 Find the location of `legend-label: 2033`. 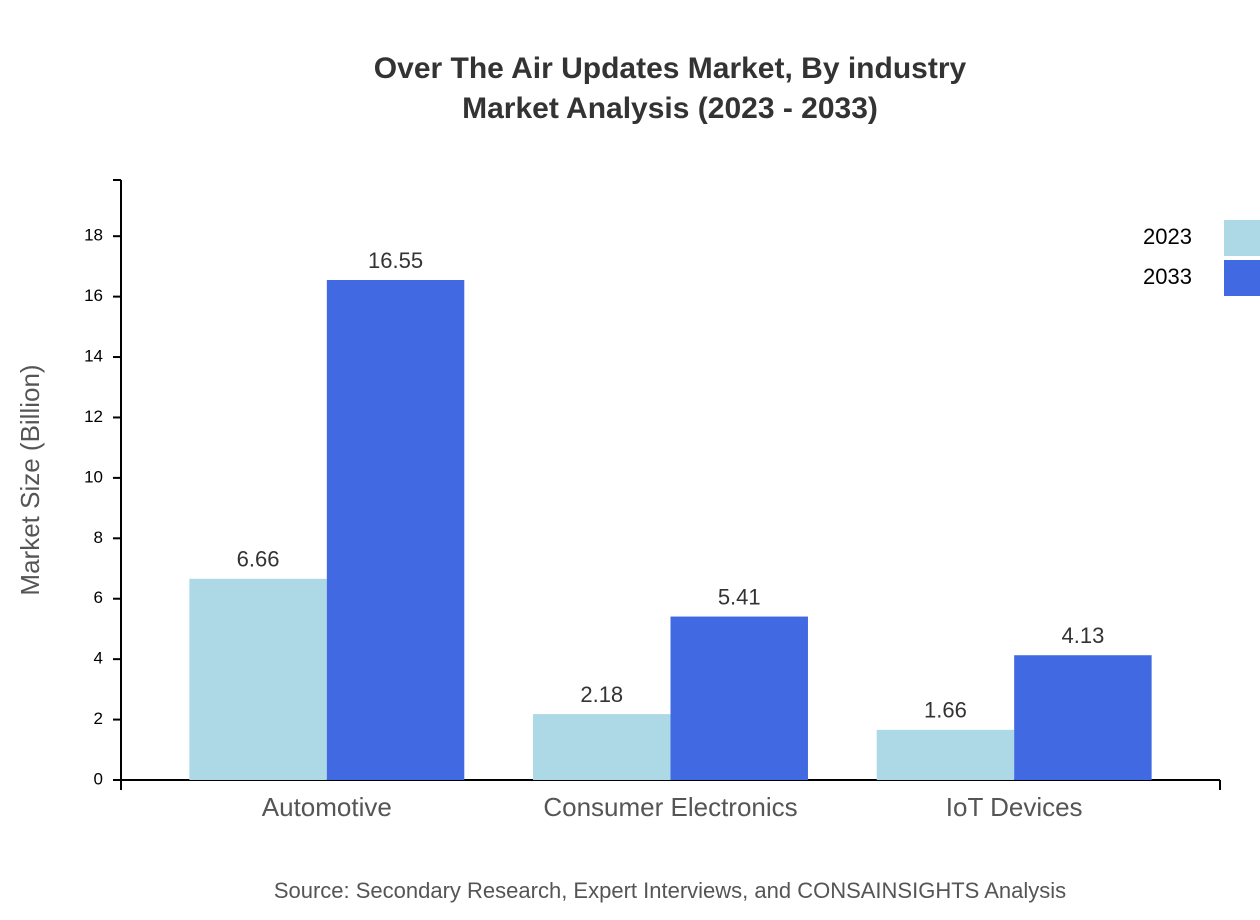

legend-label: 2033 is located at coordinates (1167, 276).